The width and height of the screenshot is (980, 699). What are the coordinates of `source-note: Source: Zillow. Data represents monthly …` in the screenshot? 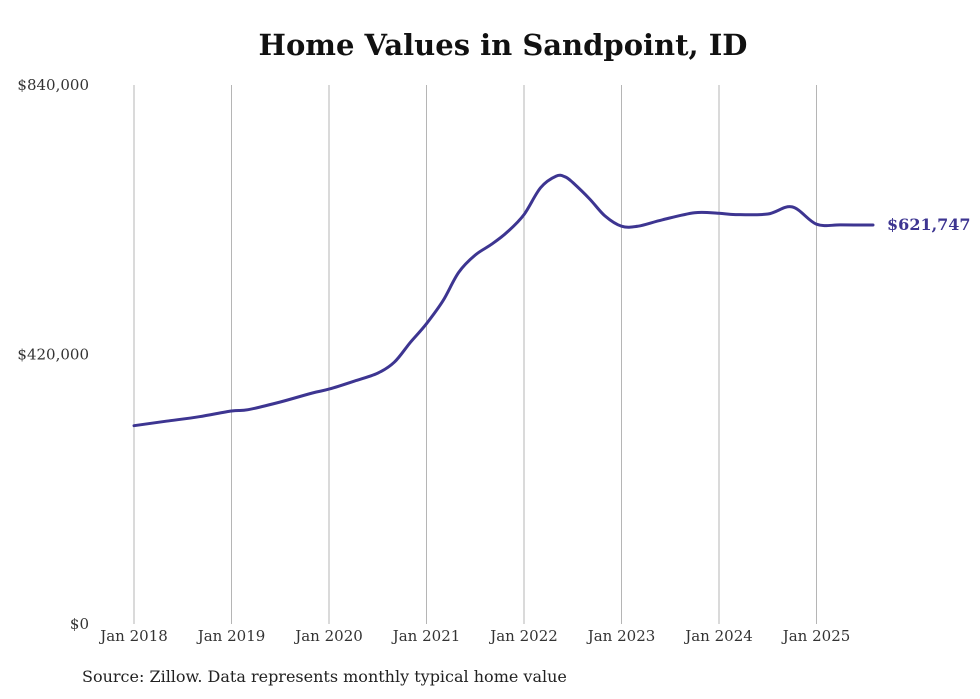 It's located at (324, 676).